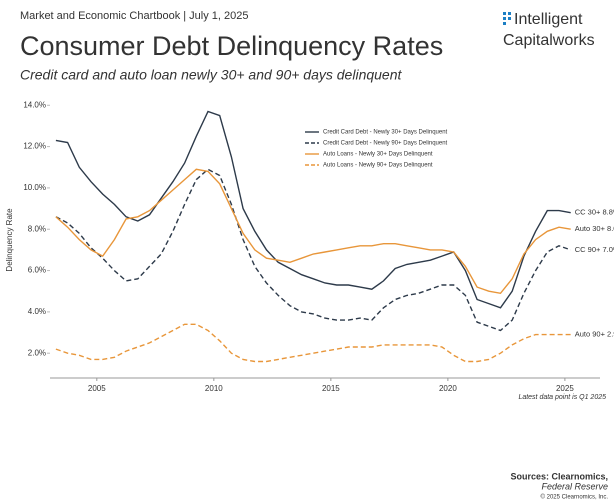  Describe the element at coordinates (594, 228) in the screenshot. I see `end-label: Auto 30+ 8.0%` at that location.